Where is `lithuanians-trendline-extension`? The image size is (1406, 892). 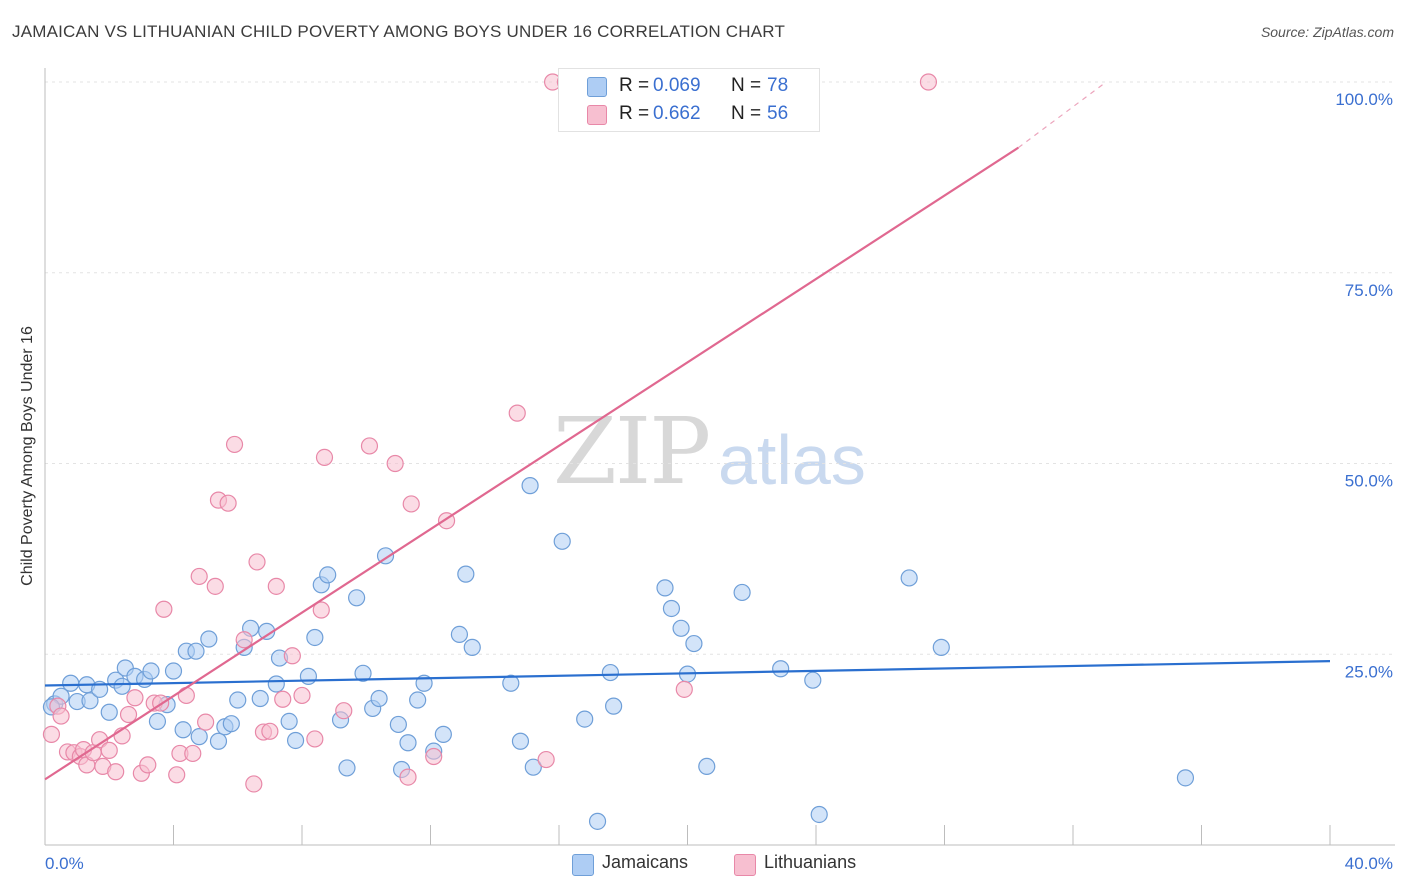 lithuanians-trendline-extension is located at coordinates (1062, 115).